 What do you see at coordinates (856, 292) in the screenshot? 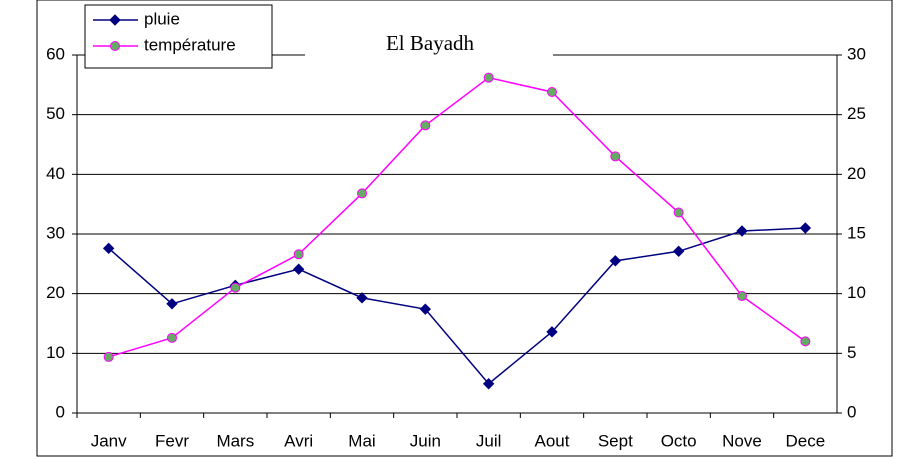
I see `y2-tick-label: 10` at bounding box center [856, 292].